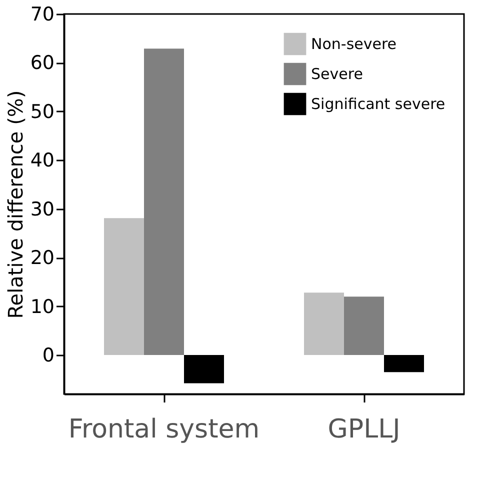 The image size is (502, 486). I want to click on y-tick-label: 60, so click(42, 63).